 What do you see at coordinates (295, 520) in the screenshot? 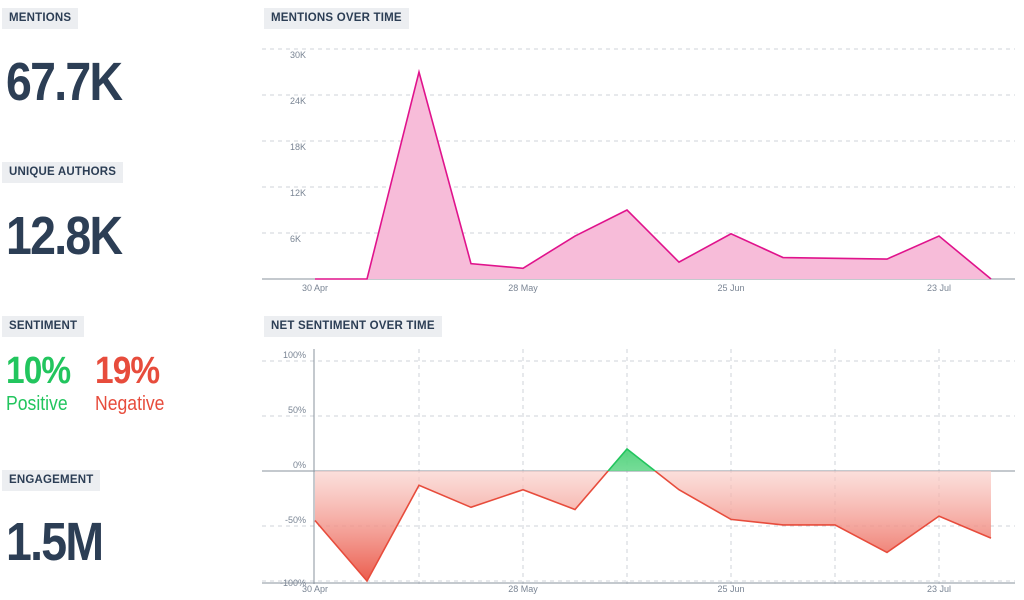
I see `y-tick-label: -50%` at bounding box center [295, 520].